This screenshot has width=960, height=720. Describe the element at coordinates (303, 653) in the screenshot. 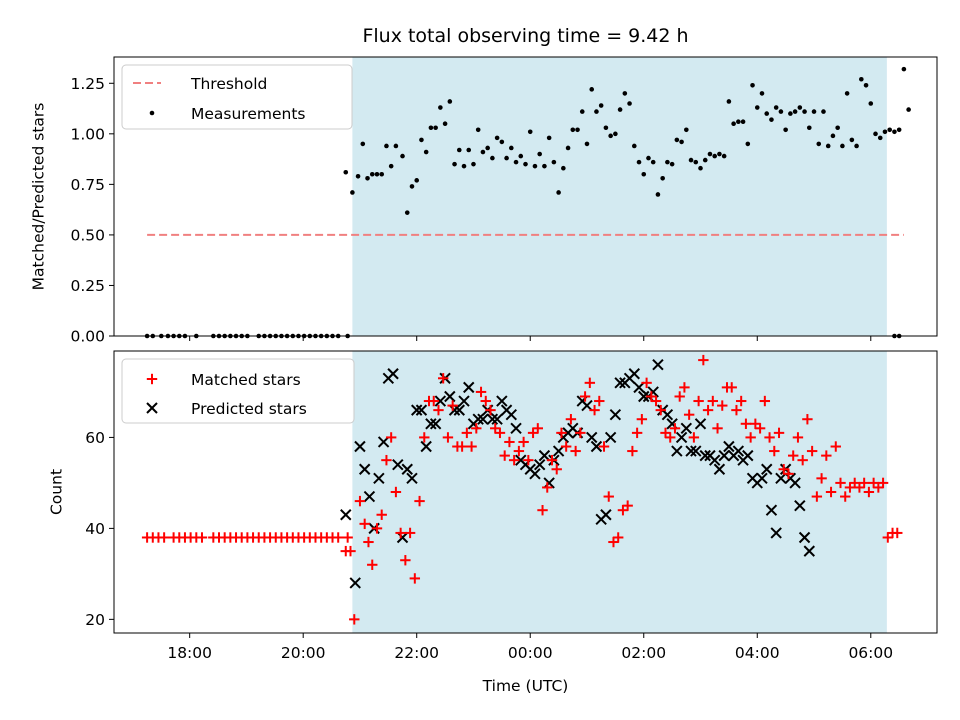

I see `x-tick-label: 20:00` at that location.